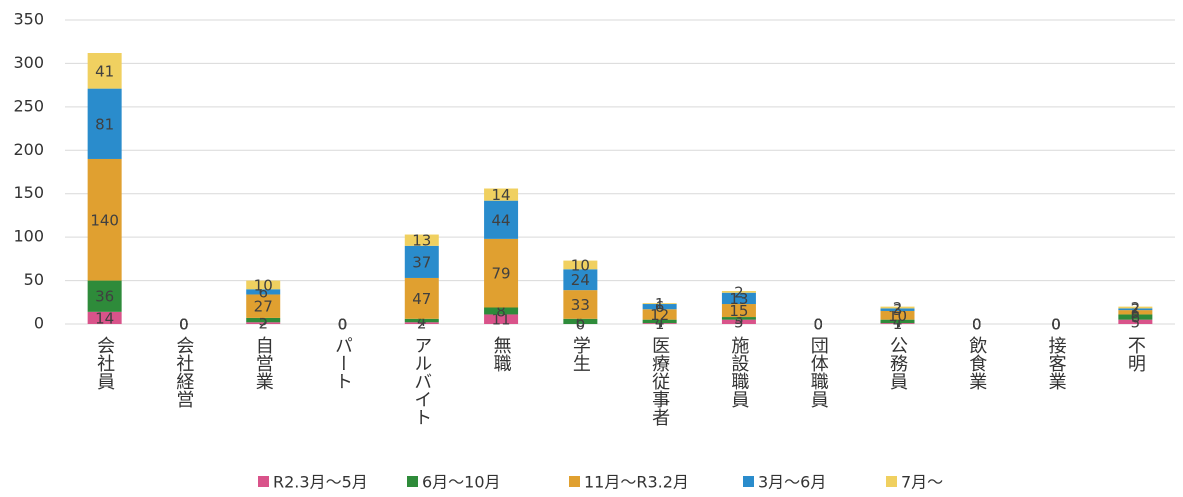 The height and width of the screenshot is (497, 1183). What do you see at coordinates (421, 262) in the screenshot?
I see `data-label: 37` at bounding box center [421, 262].